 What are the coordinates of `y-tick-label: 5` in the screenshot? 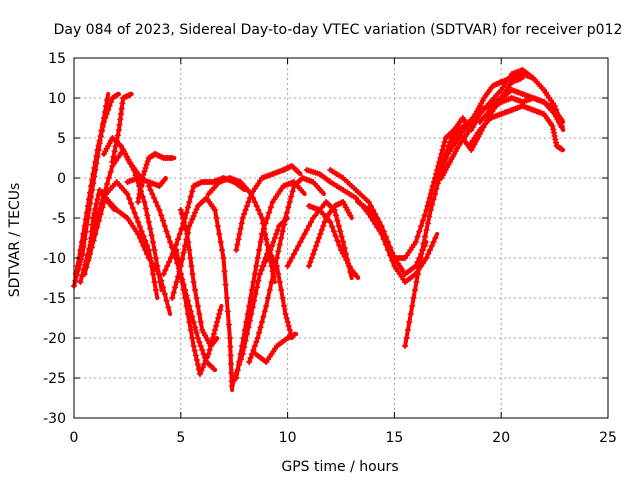 It's located at (61, 139).